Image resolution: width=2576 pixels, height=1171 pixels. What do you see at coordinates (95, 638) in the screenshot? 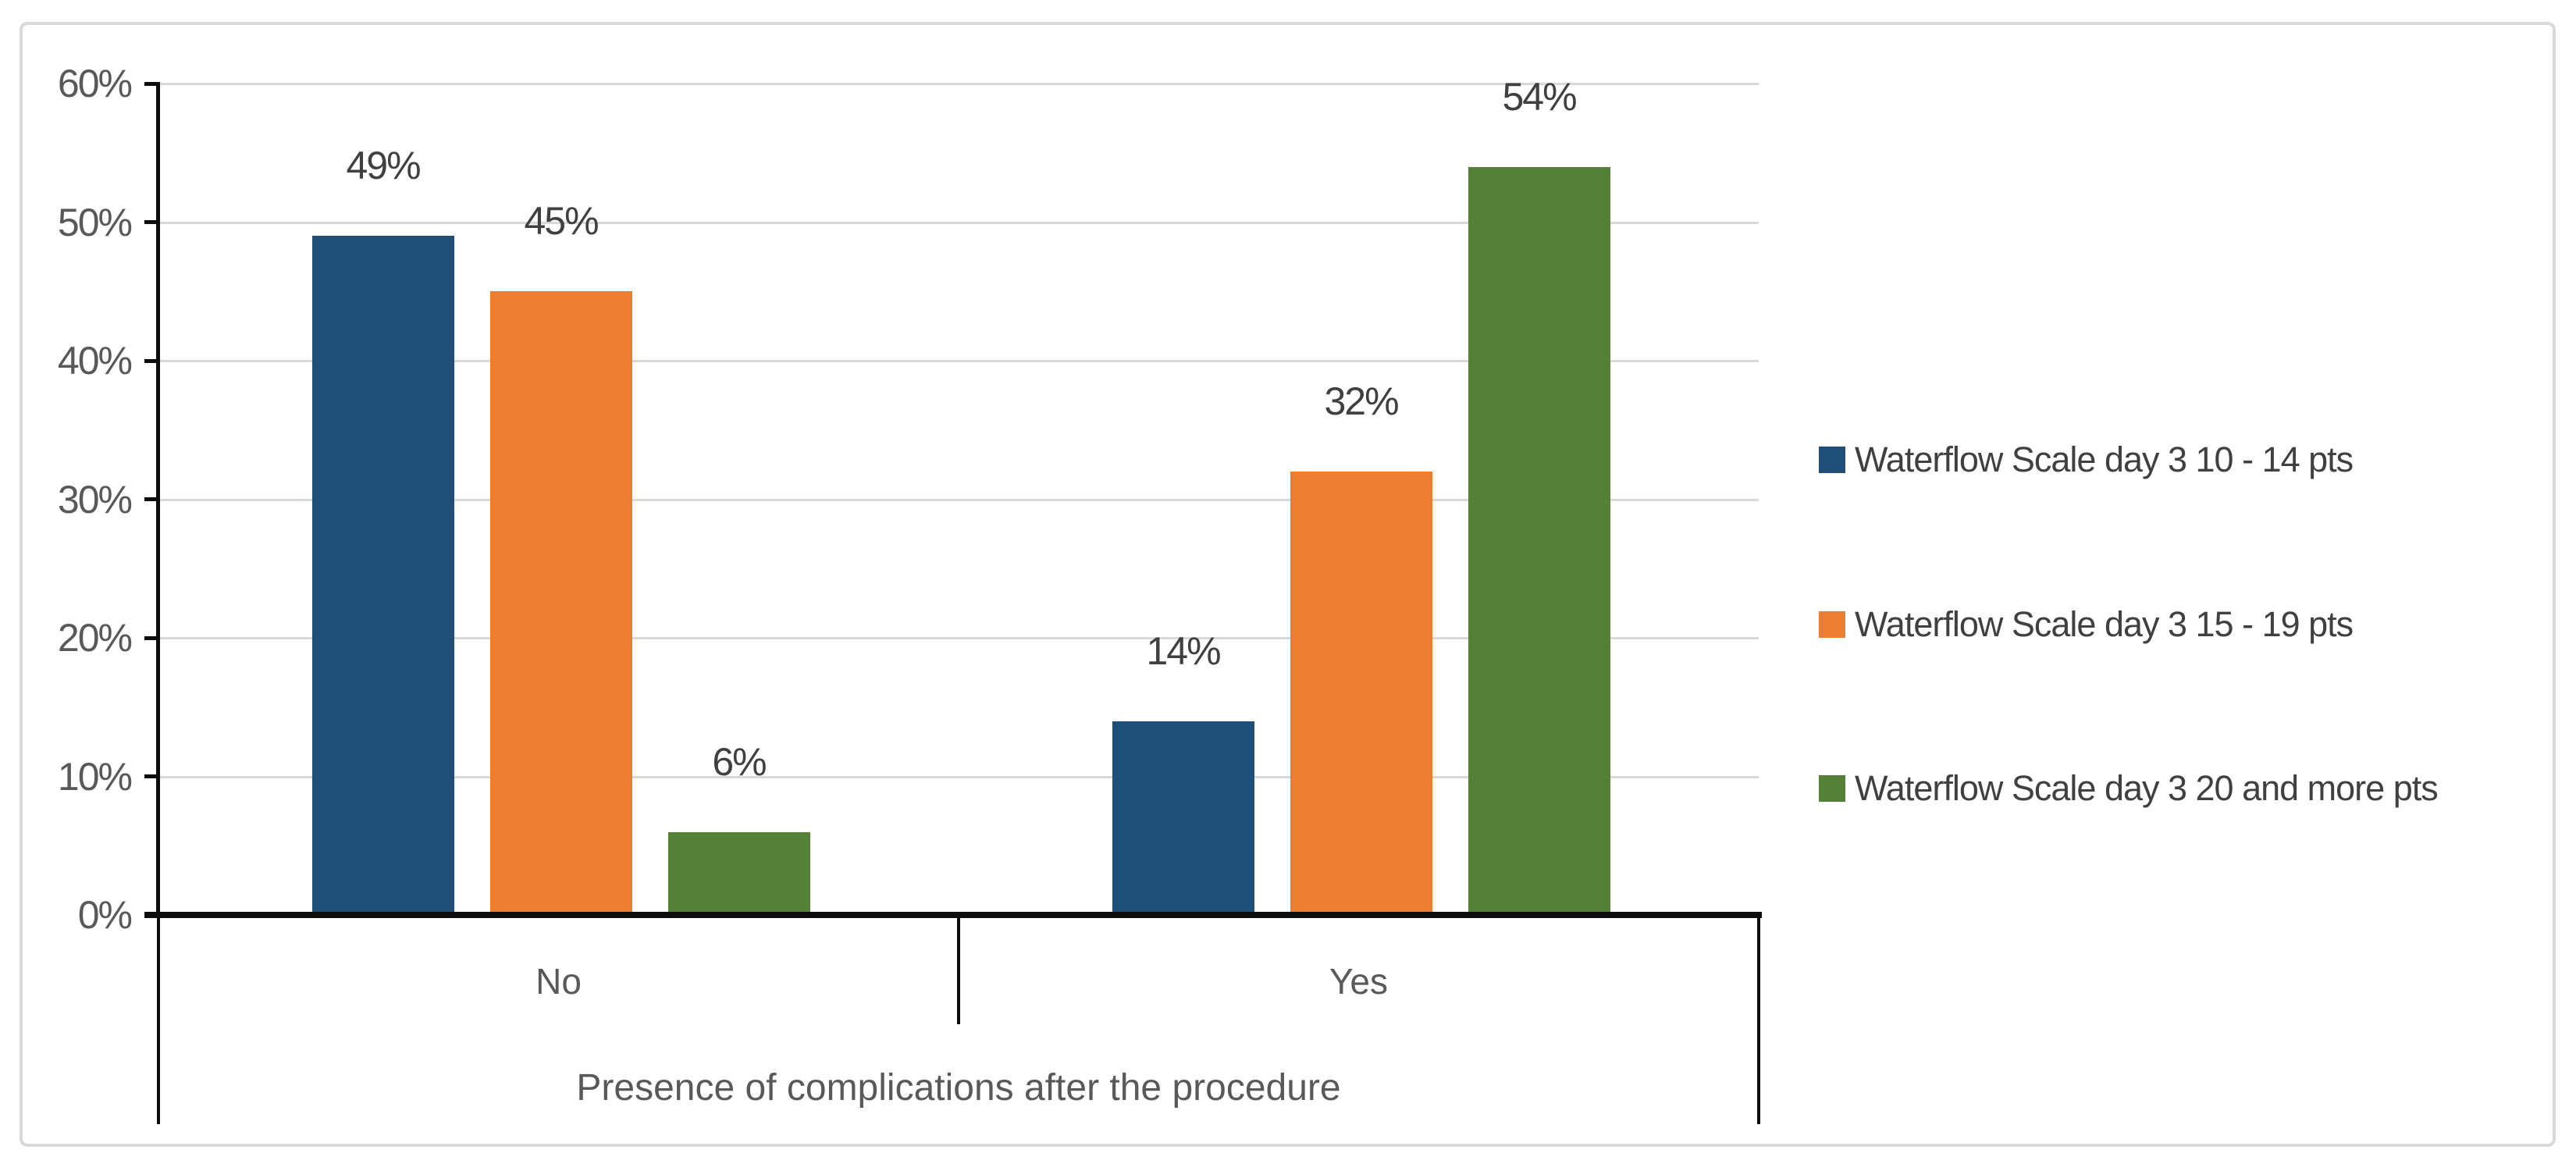
I see `y-tick-label-20: 20%` at bounding box center [95, 638].